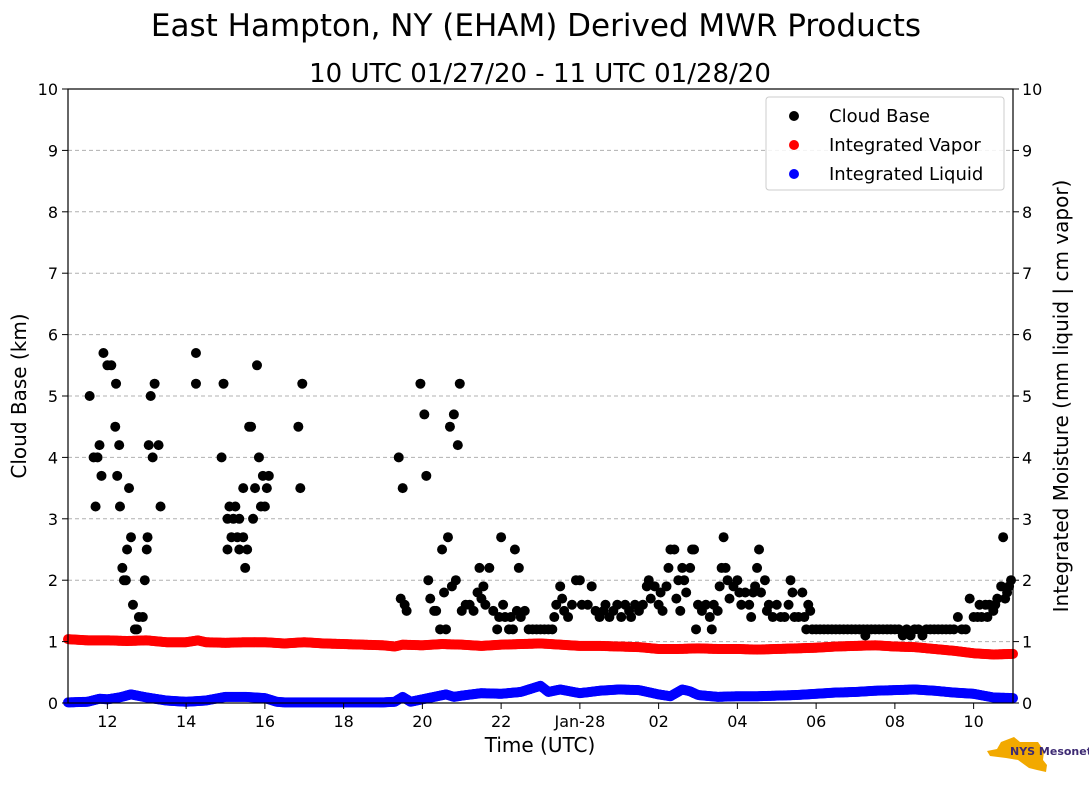 The width and height of the screenshot is (1089, 808). What do you see at coordinates (906, 174) in the screenshot?
I see `legend-label-integrated-liquid: Integrated Liquid` at bounding box center [906, 174].